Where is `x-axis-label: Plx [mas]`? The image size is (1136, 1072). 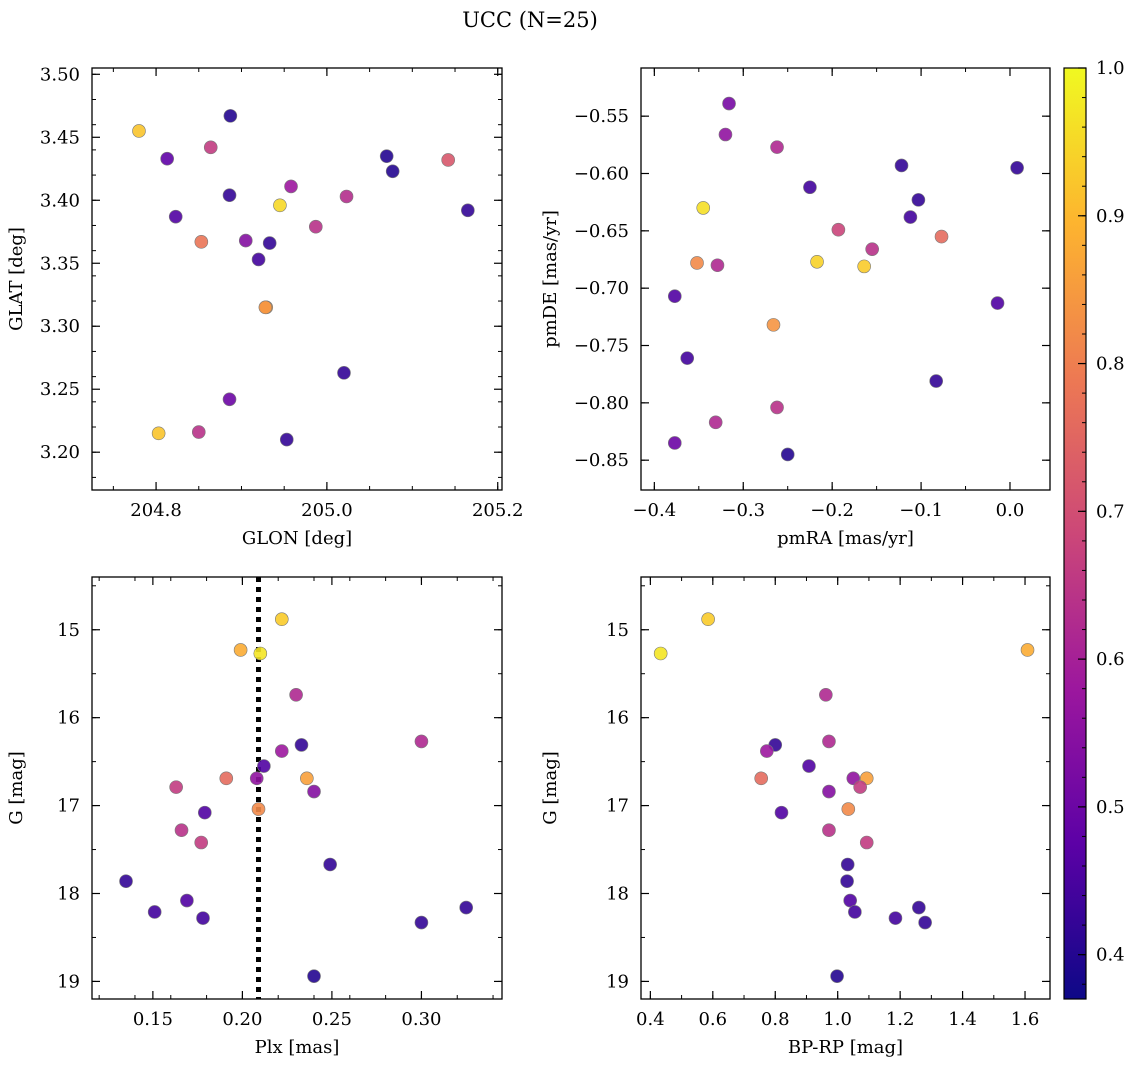 x-axis-label: Plx [mas] is located at coordinates (297, 1047).